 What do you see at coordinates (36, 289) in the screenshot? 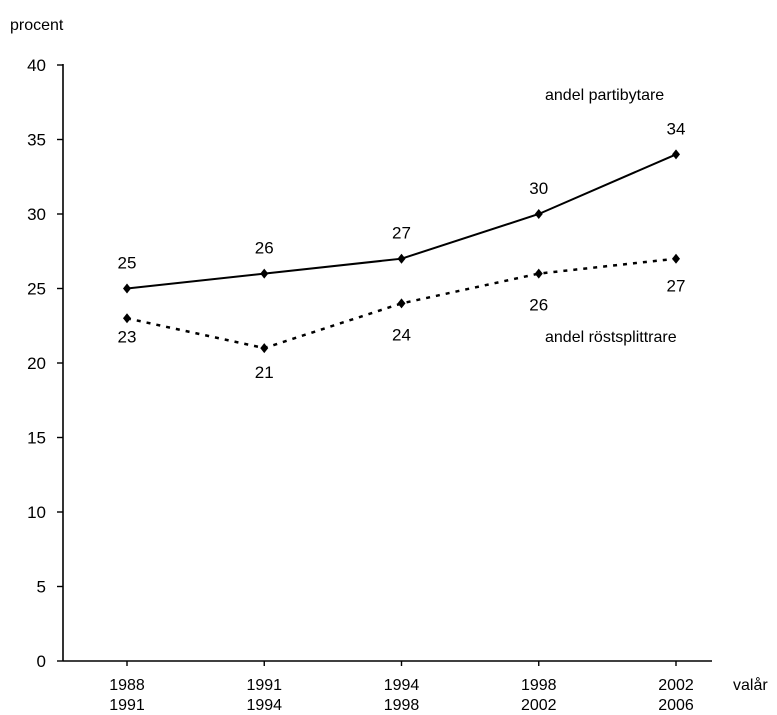
I see `y-tick-label: 25` at bounding box center [36, 289].